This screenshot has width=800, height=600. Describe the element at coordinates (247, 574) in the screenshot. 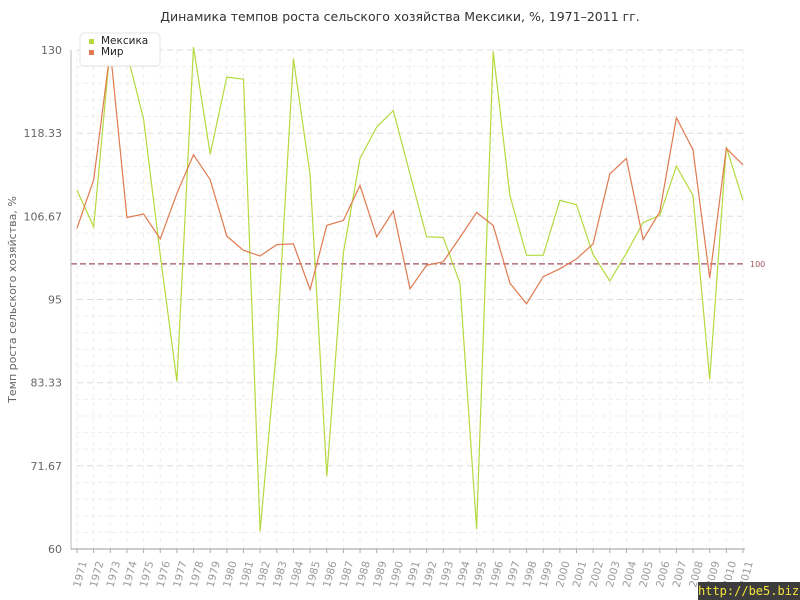

I see `x-tick-label: 1981` at that location.